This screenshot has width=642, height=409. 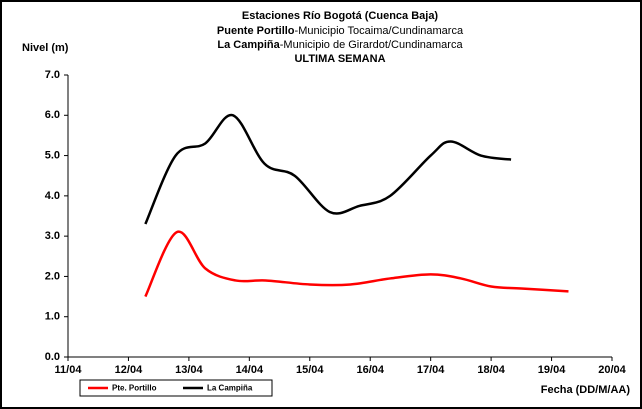 I want to click on series-line, so click(x=356, y=264).